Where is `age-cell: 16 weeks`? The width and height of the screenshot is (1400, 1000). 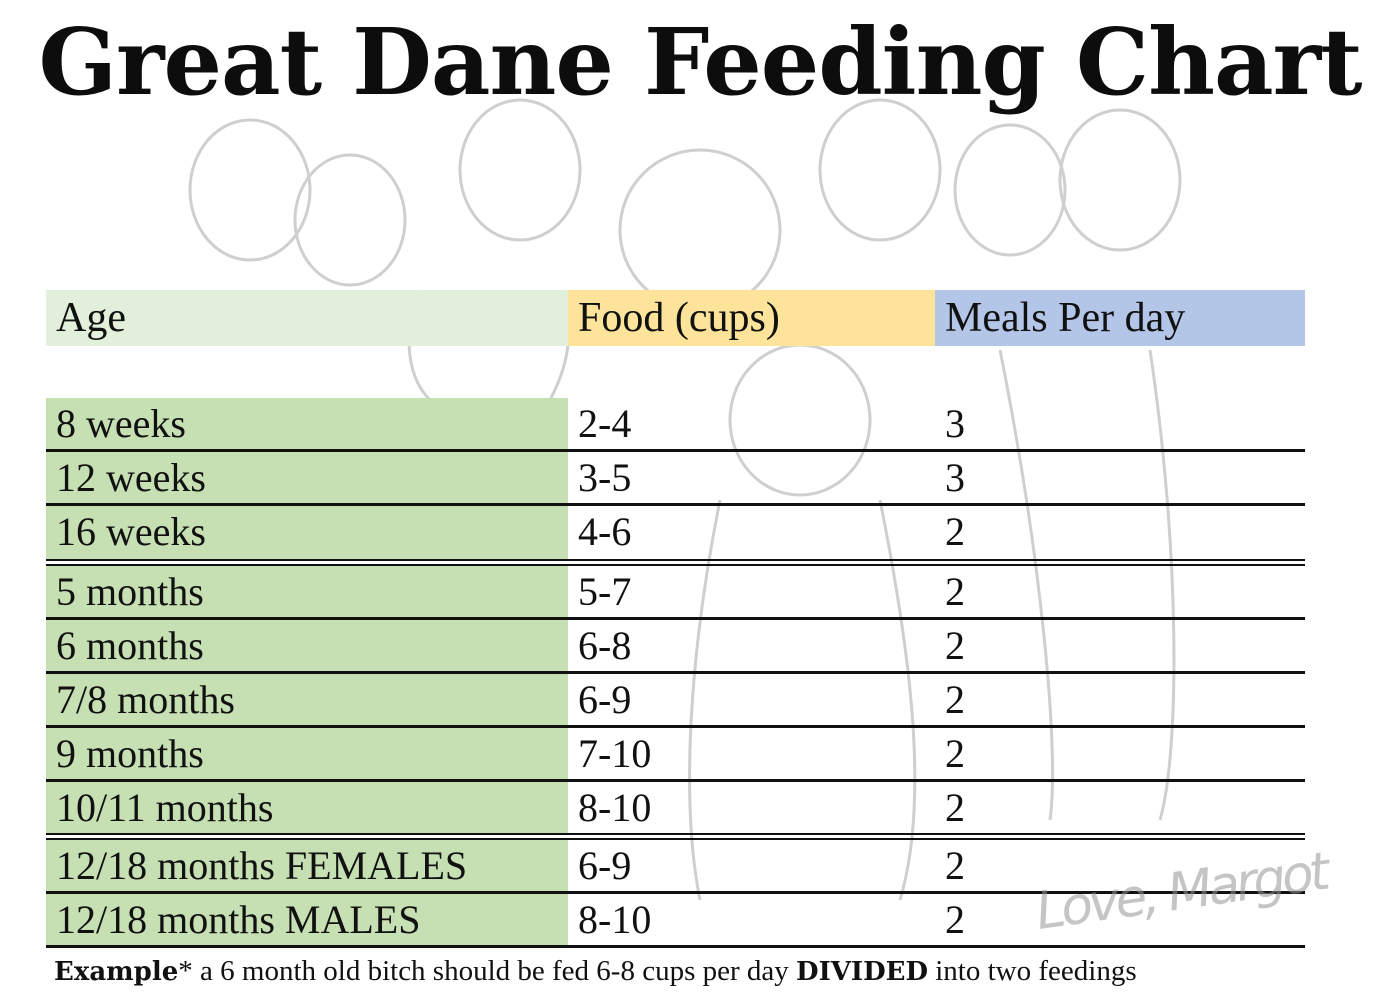 age-cell: 16 weeks is located at coordinates (307, 532).